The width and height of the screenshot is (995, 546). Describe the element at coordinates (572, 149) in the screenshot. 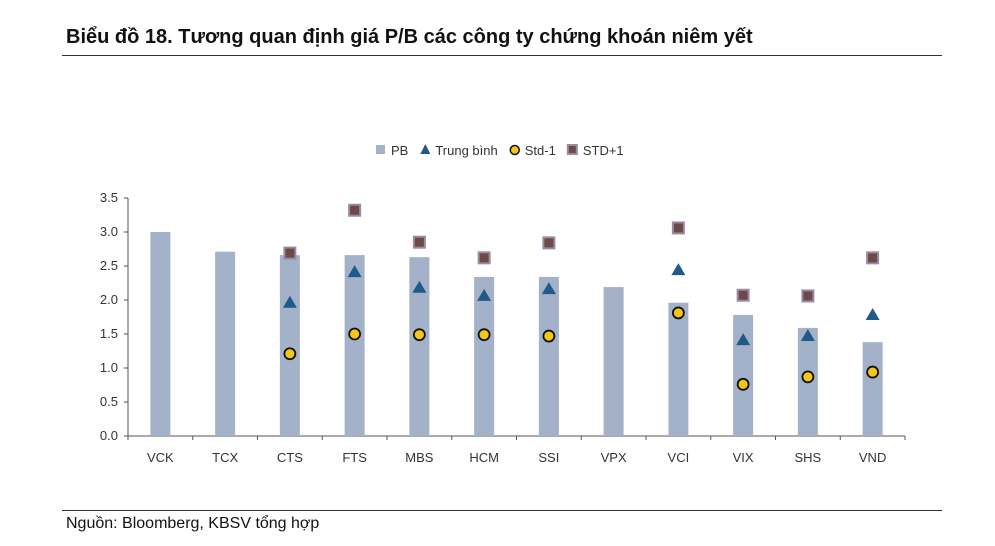

I see `legend-swatch-std-plus` at that location.